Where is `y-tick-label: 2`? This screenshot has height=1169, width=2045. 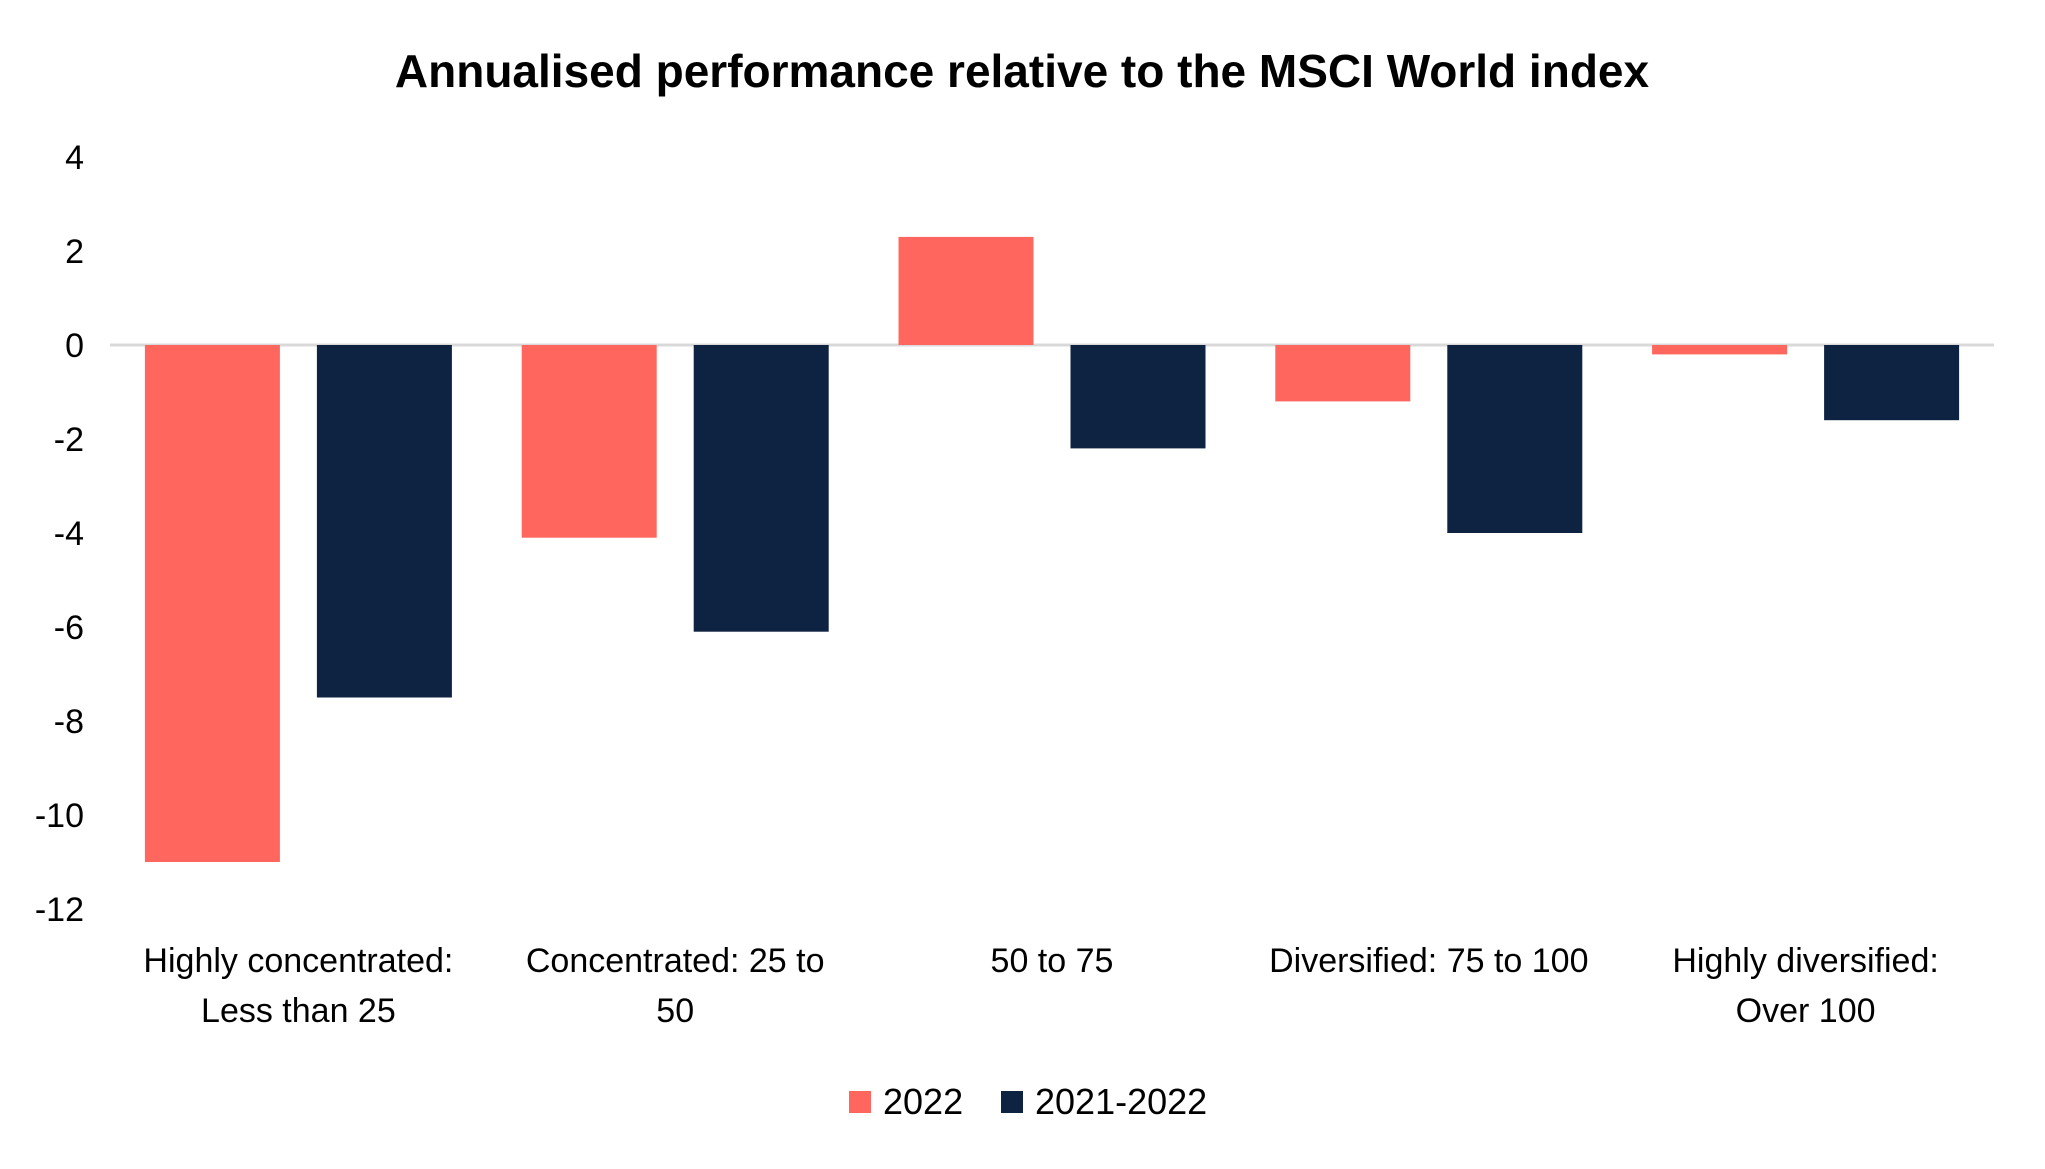 y-tick-label: 2 is located at coordinates (74, 252).